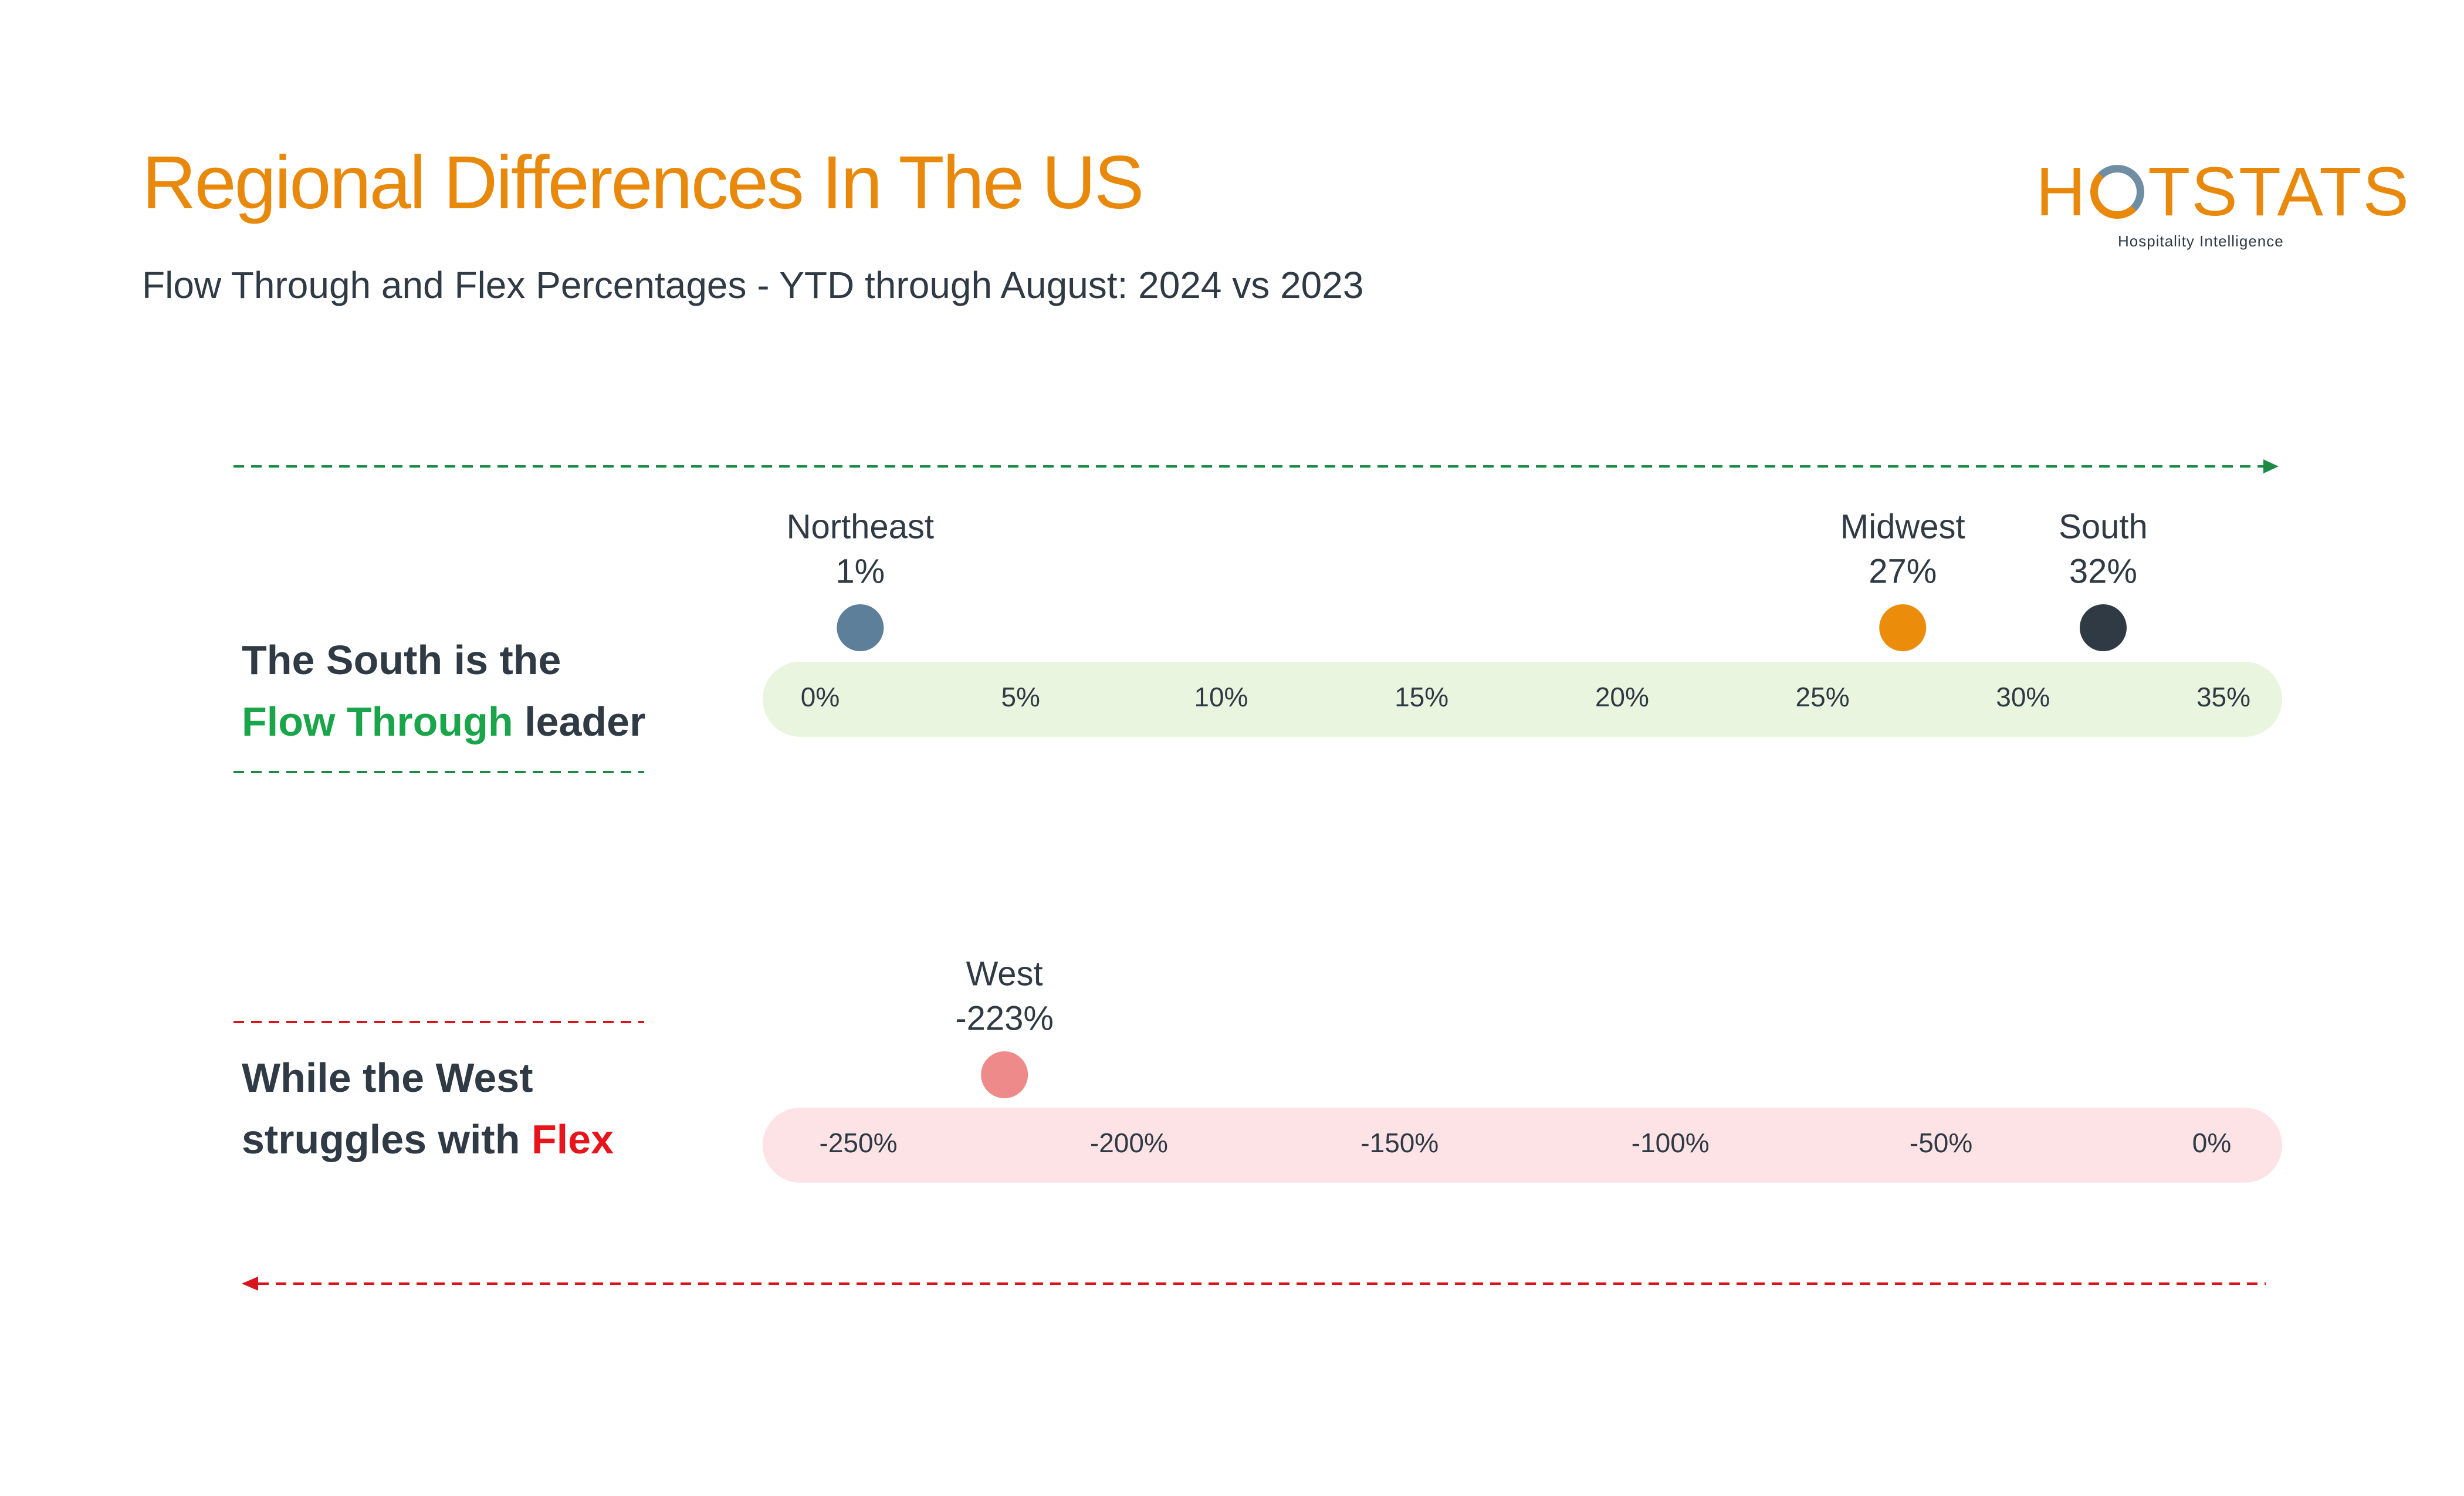  I want to click on logo-o-ring-icon, so click(2117, 192).